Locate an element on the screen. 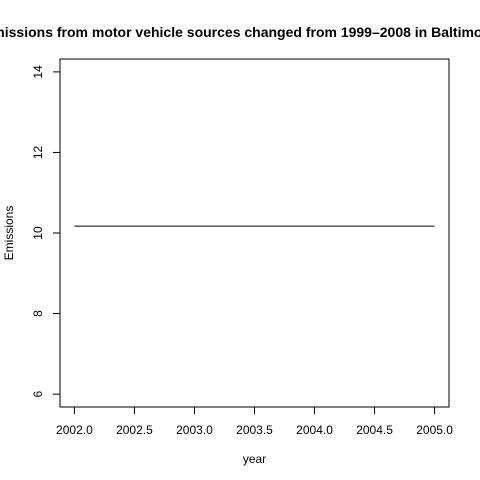  y-axis: 6 8 10 12 14 is located at coordinates (46, 231).